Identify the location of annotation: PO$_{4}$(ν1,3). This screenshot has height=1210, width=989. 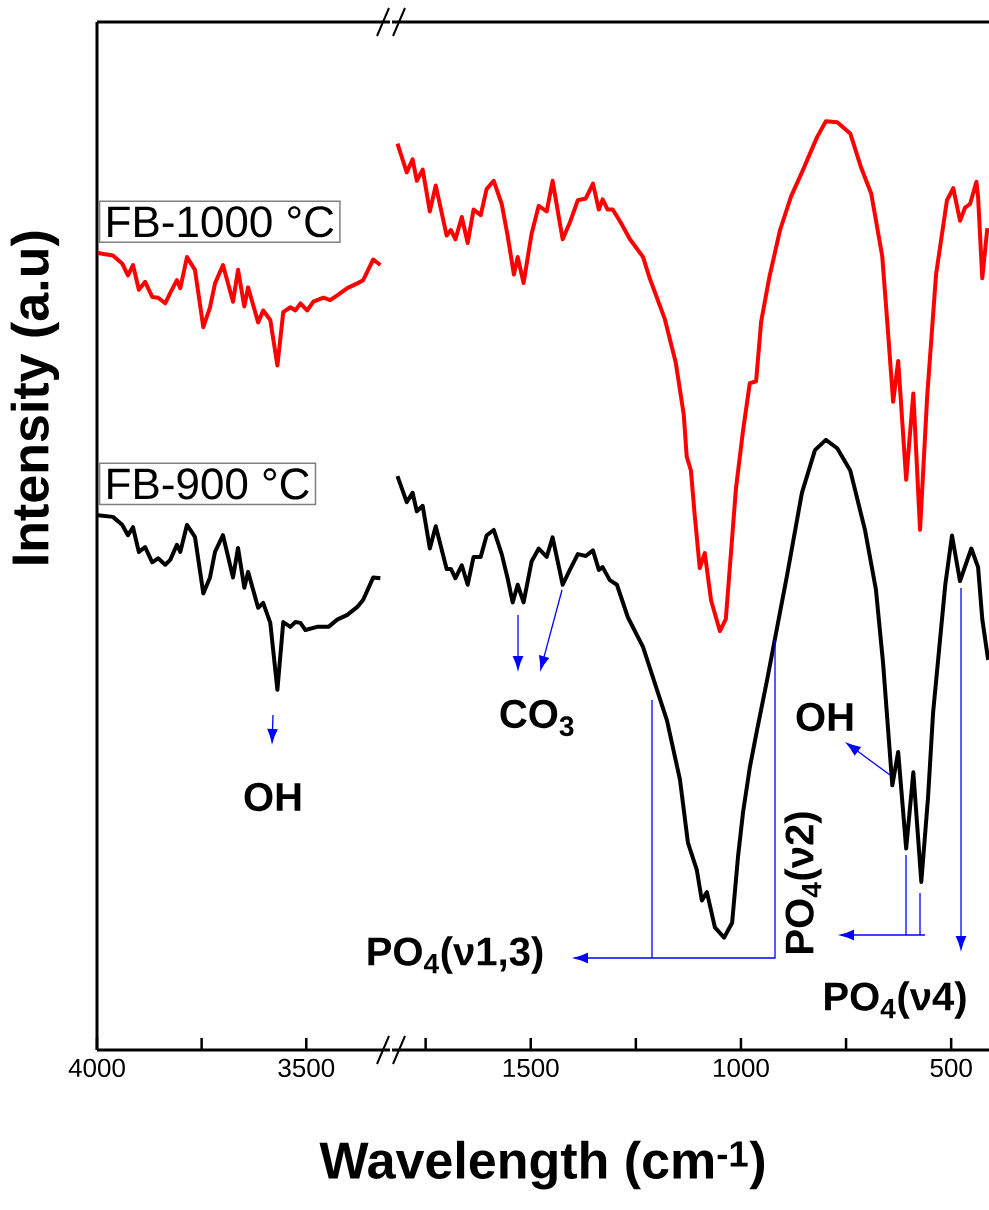
(455, 955).